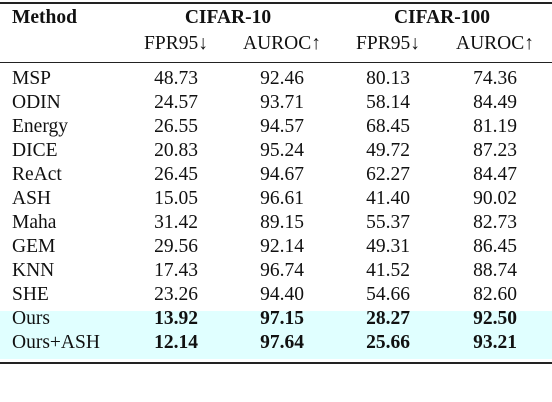 Image resolution: width=552 pixels, height=402 pixels. What do you see at coordinates (35, 150) in the screenshot?
I see `row-method-label: DICE` at bounding box center [35, 150].